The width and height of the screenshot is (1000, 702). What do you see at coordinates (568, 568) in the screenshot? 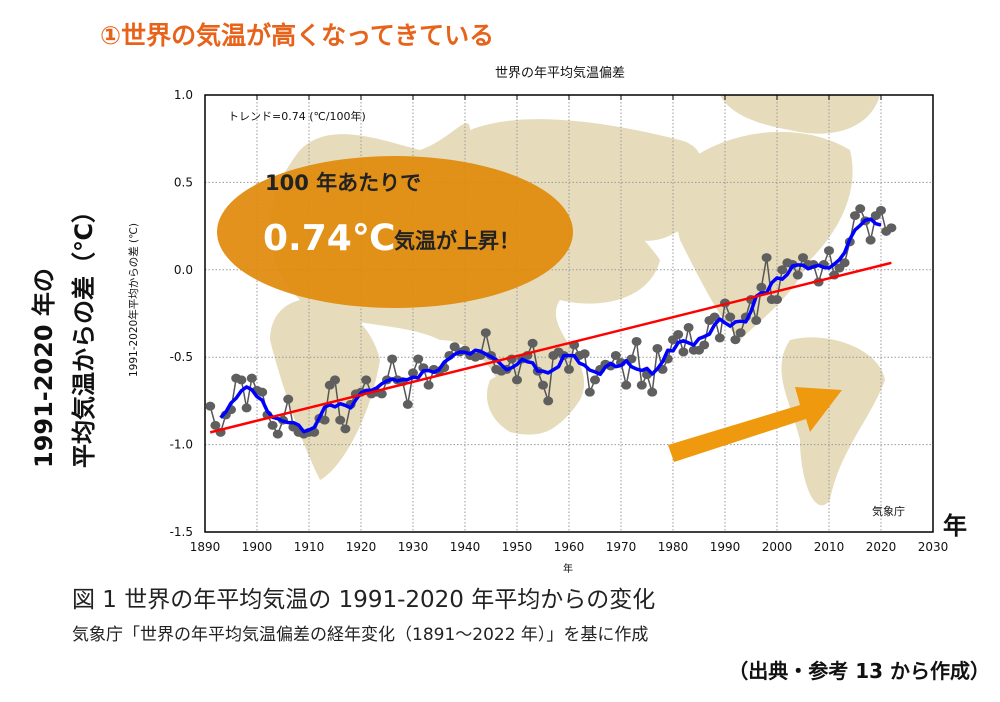
I see `x-axis-label: 年` at bounding box center [568, 568].